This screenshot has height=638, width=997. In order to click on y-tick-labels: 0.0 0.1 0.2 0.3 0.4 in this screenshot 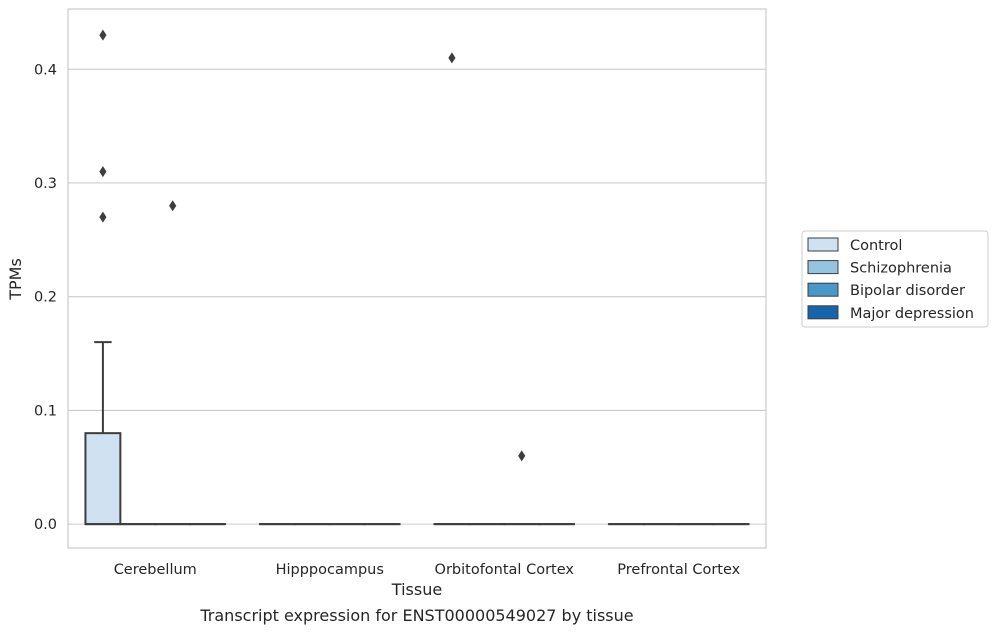, I will do `click(45, 297)`.